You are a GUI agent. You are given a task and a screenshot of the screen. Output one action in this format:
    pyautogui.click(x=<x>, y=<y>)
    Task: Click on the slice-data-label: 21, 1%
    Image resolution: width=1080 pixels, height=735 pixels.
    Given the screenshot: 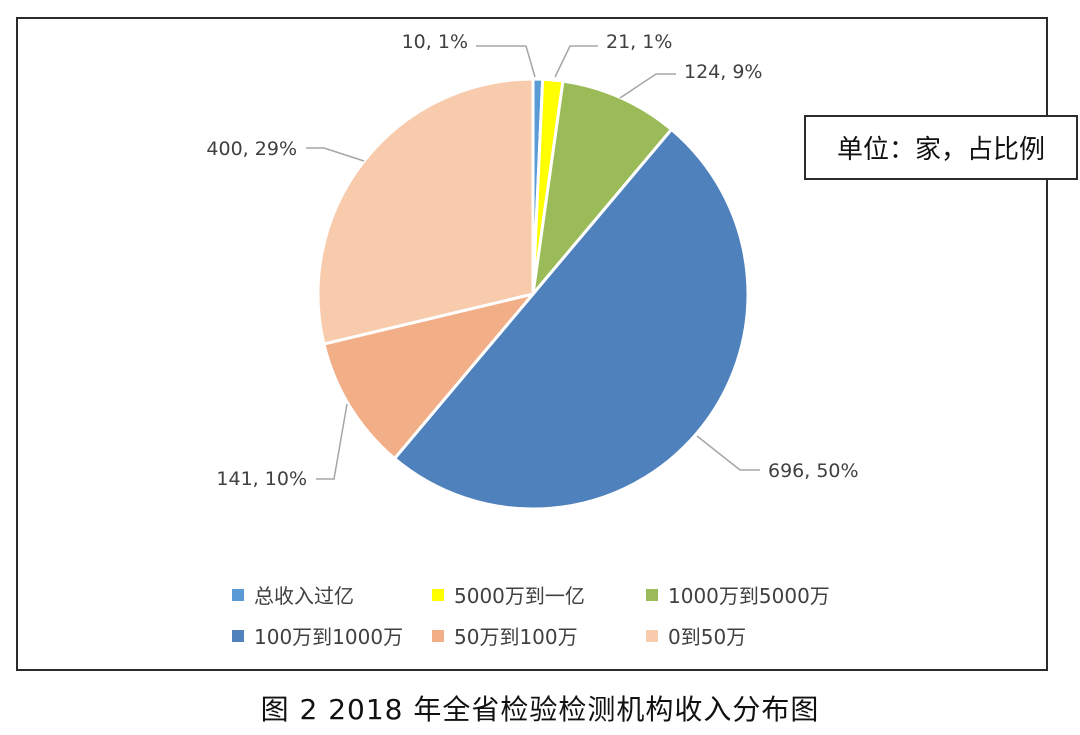 What is the action you would take?
    pyautogui.click(x=639, y=42)
    